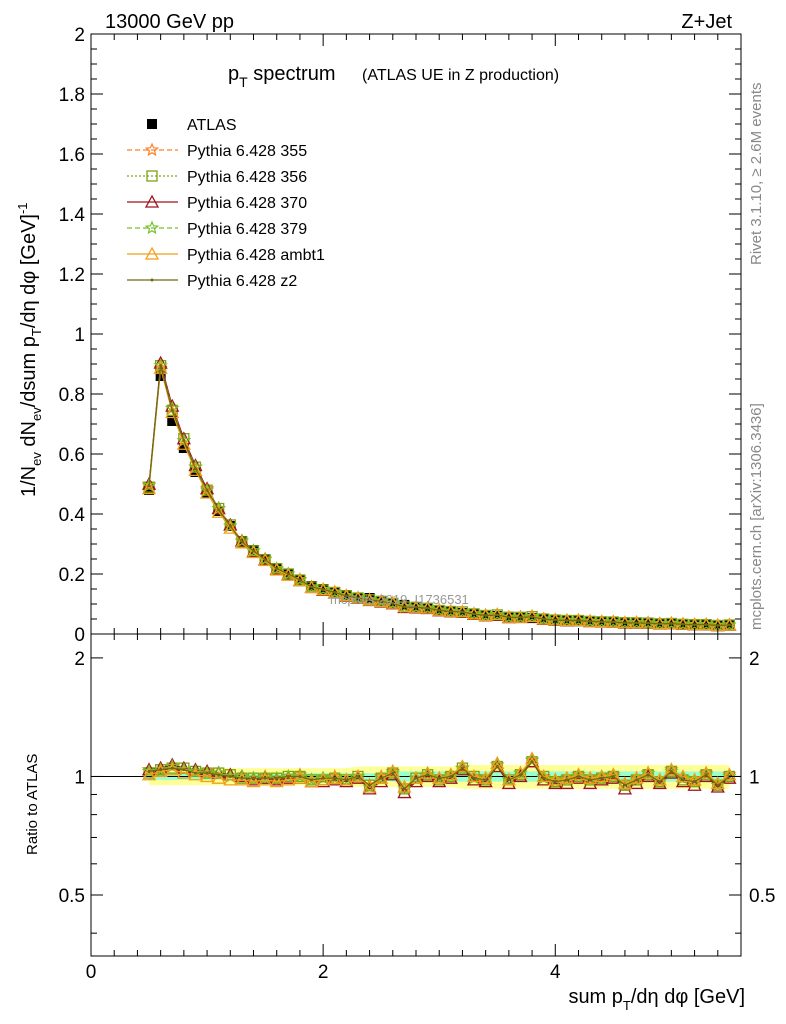  What do you see at coordinates (32, 804) in the screenshot?
I see `ratio-y-label: Ratio to ATLAS` at bounding box center [32, 804].